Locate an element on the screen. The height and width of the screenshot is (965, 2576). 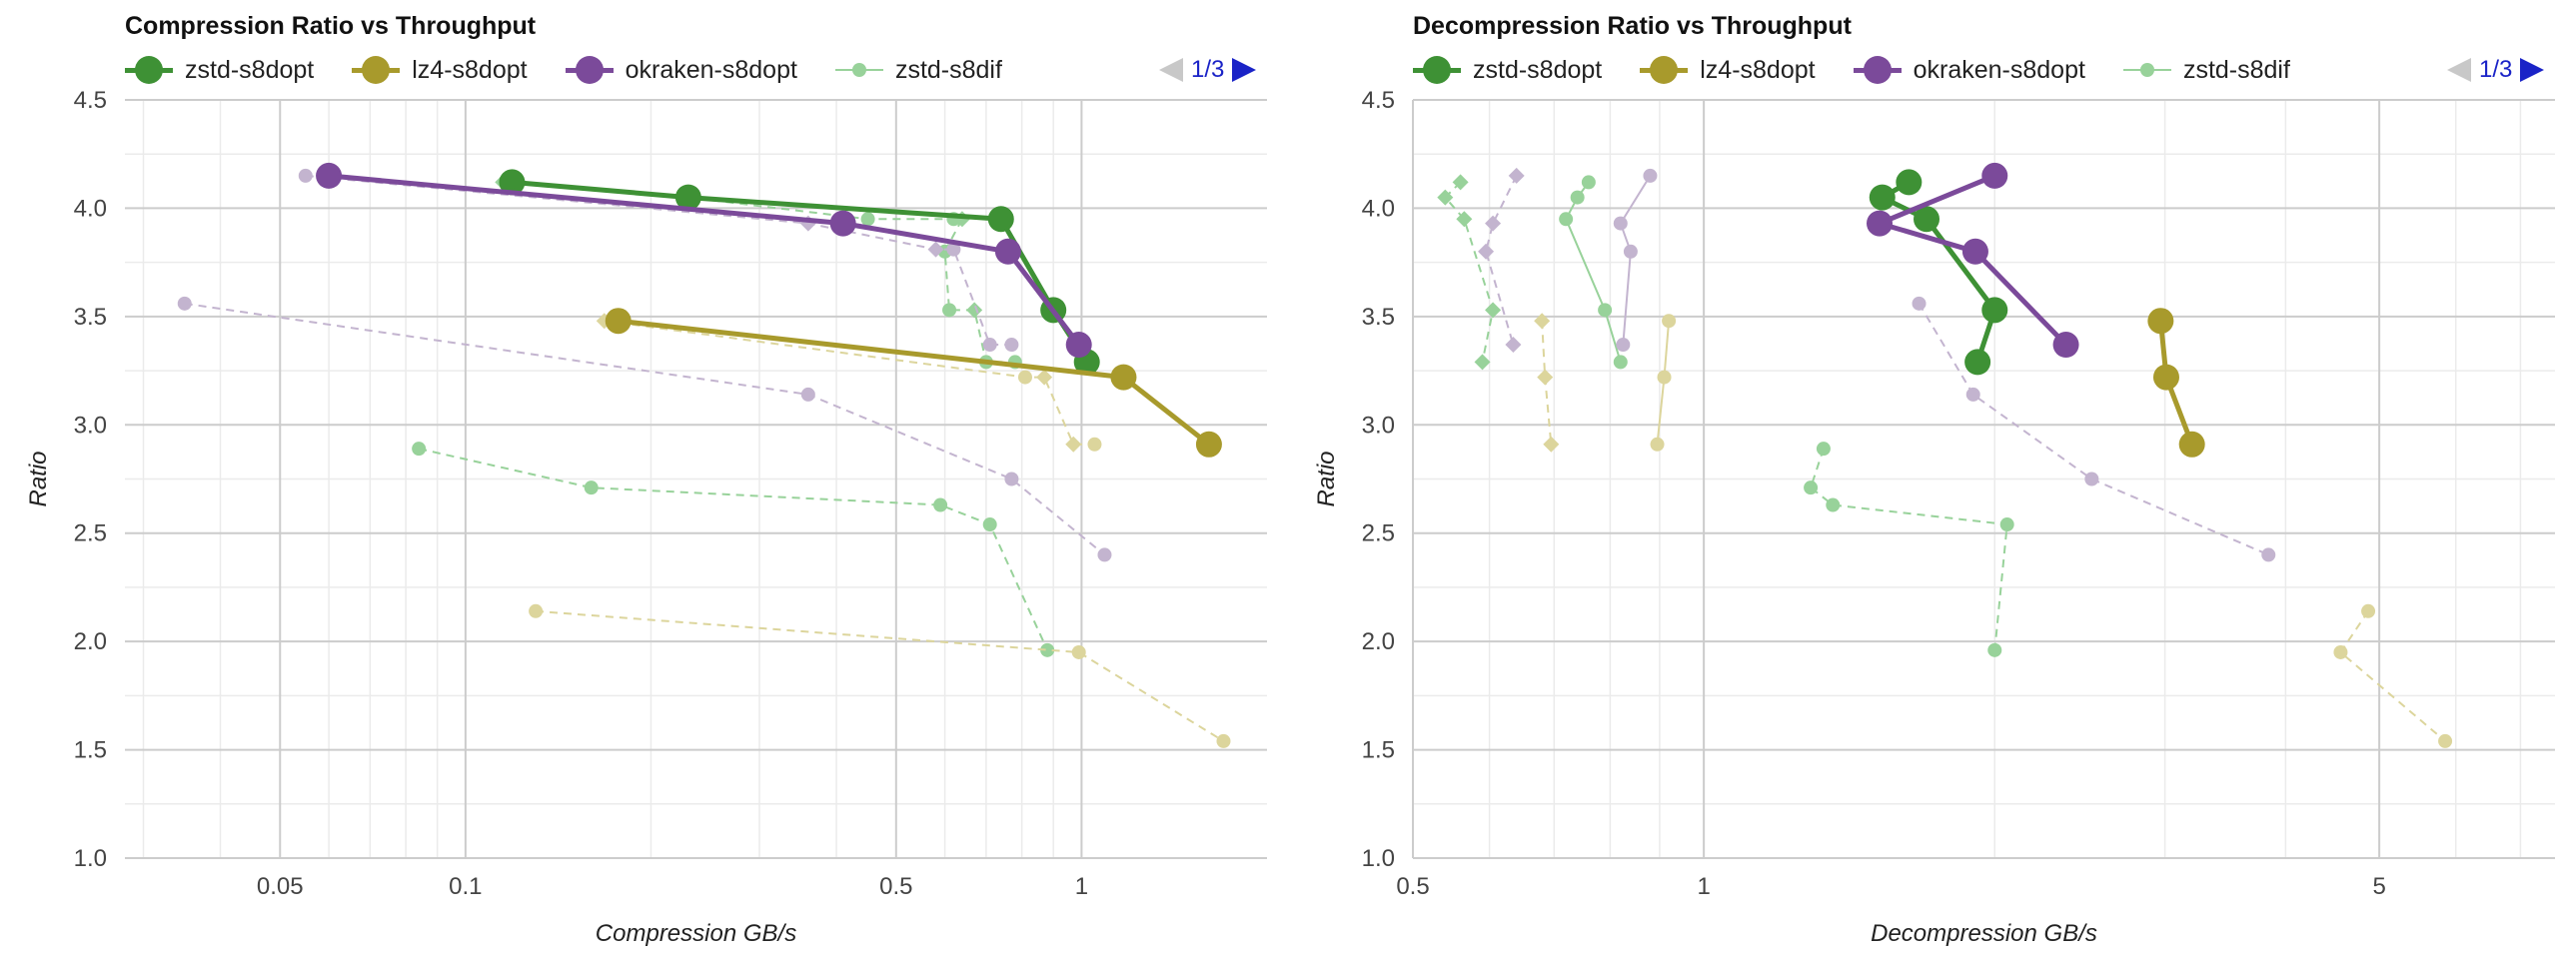
chart-title: Decompression Ratio vs Throughput is located at coordinates (1632, 26).